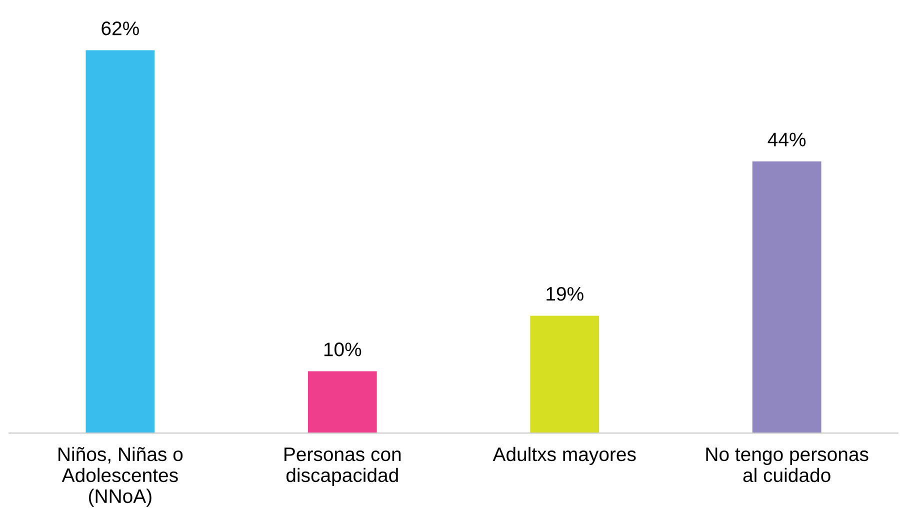  I want to click on x-tick-label: Personas con discapacidad, so click(342, 467).